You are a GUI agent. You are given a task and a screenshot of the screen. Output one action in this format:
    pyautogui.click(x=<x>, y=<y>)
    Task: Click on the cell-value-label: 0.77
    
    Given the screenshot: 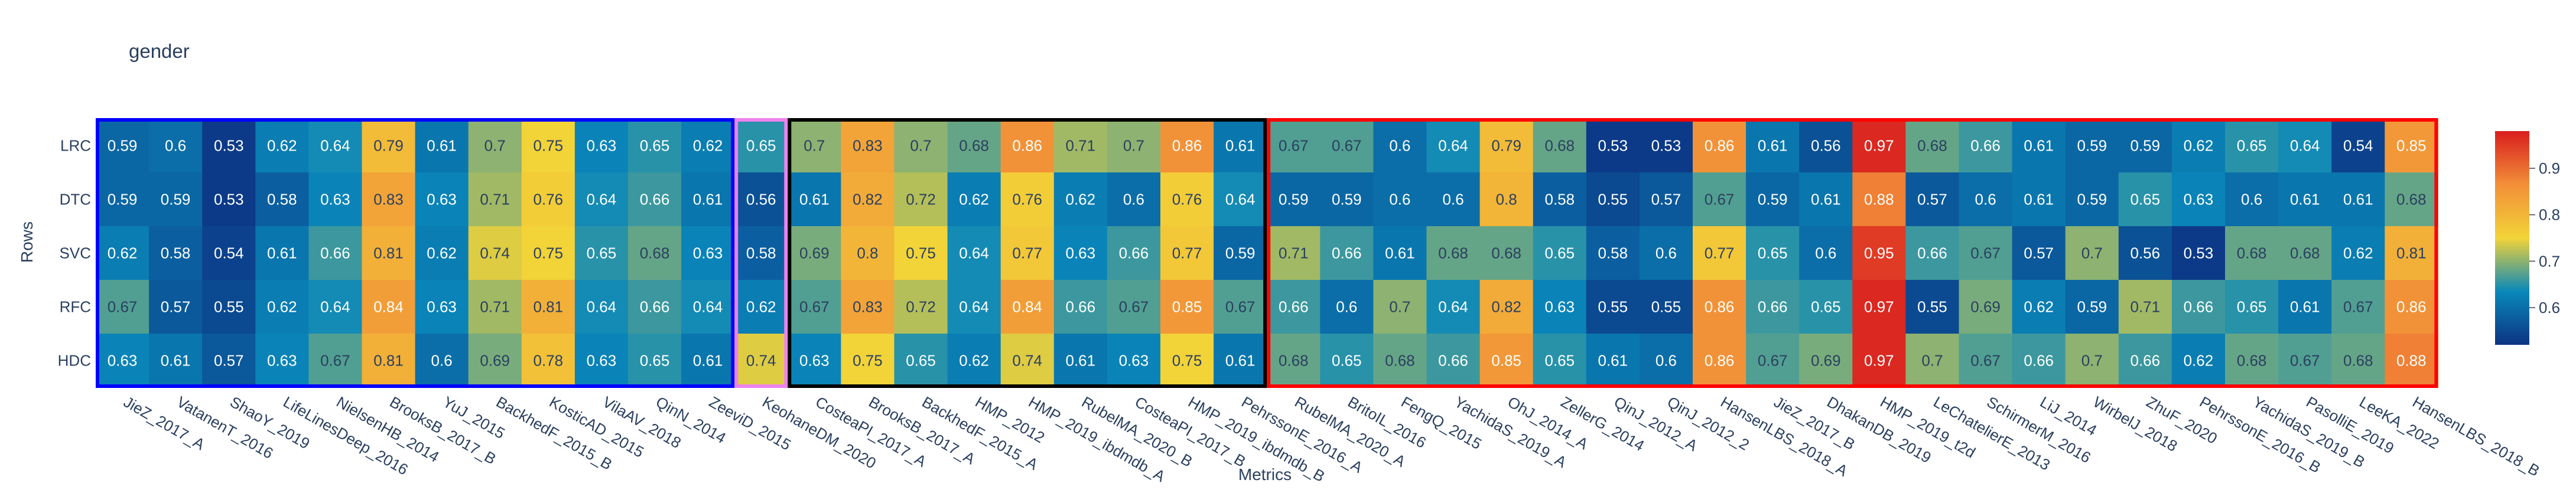 What is the action you would take?
    pyautogui.click(x=1187, y=253)
    